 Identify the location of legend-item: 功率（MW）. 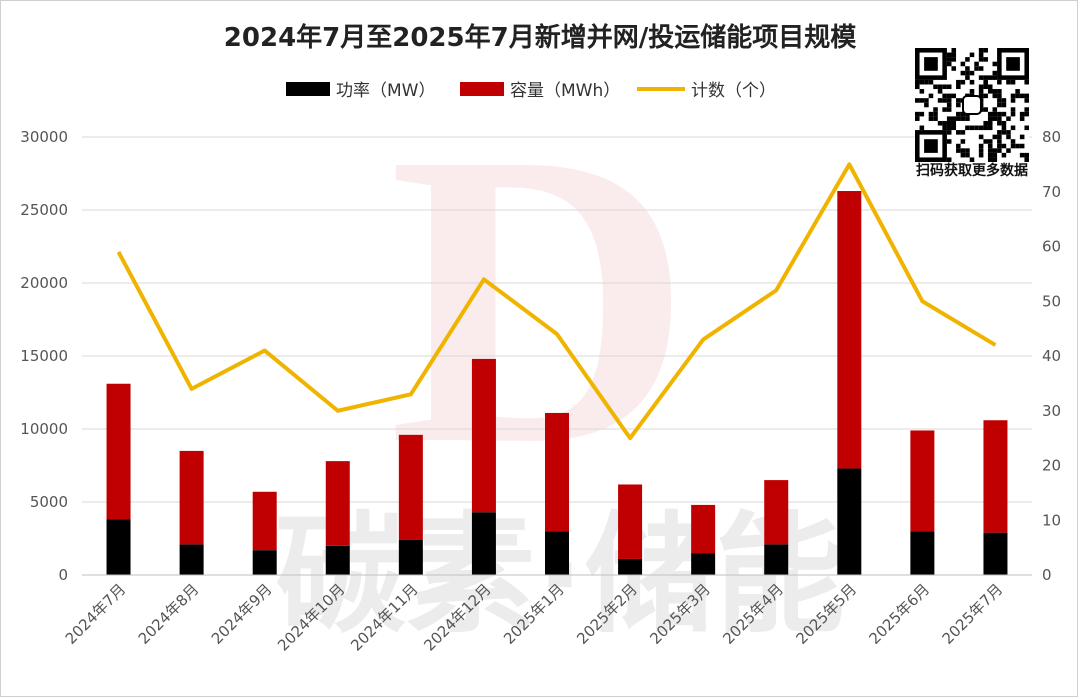
(360, 91).